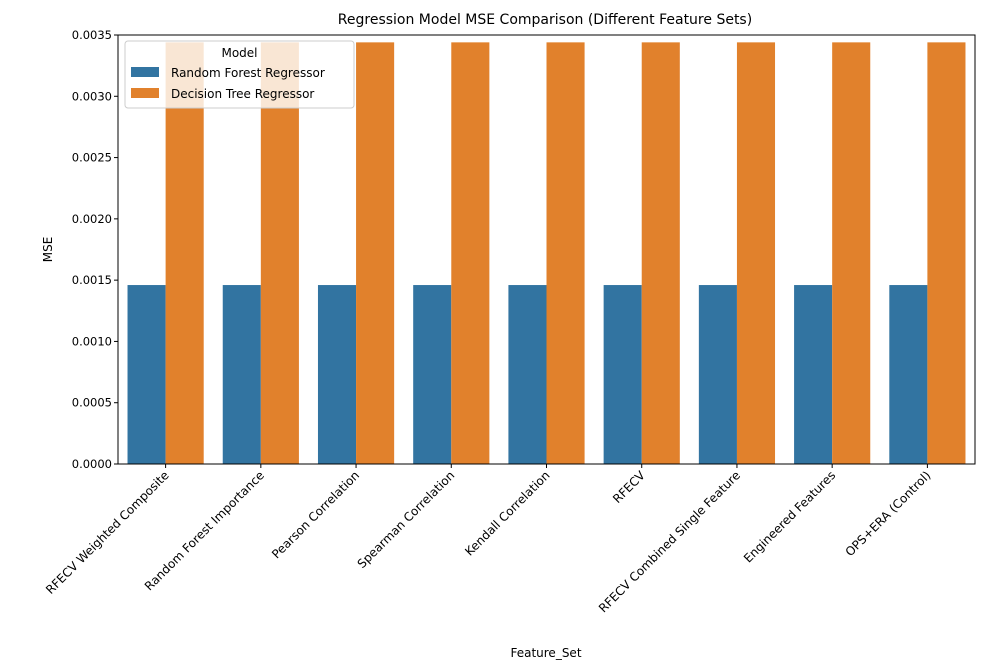 This screenshot has width=1000, height=666. I want to click on y-tick-label: 0.0000, so click(92, 464).